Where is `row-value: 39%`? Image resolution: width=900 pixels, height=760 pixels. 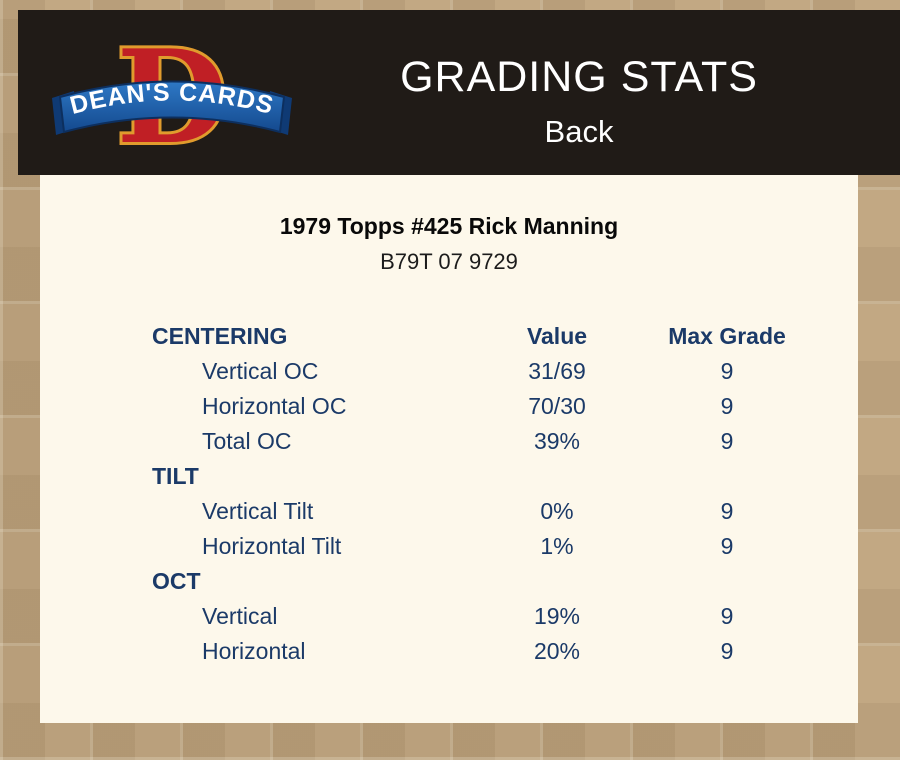
row-value: 39% is located at coordinates (557, 441).